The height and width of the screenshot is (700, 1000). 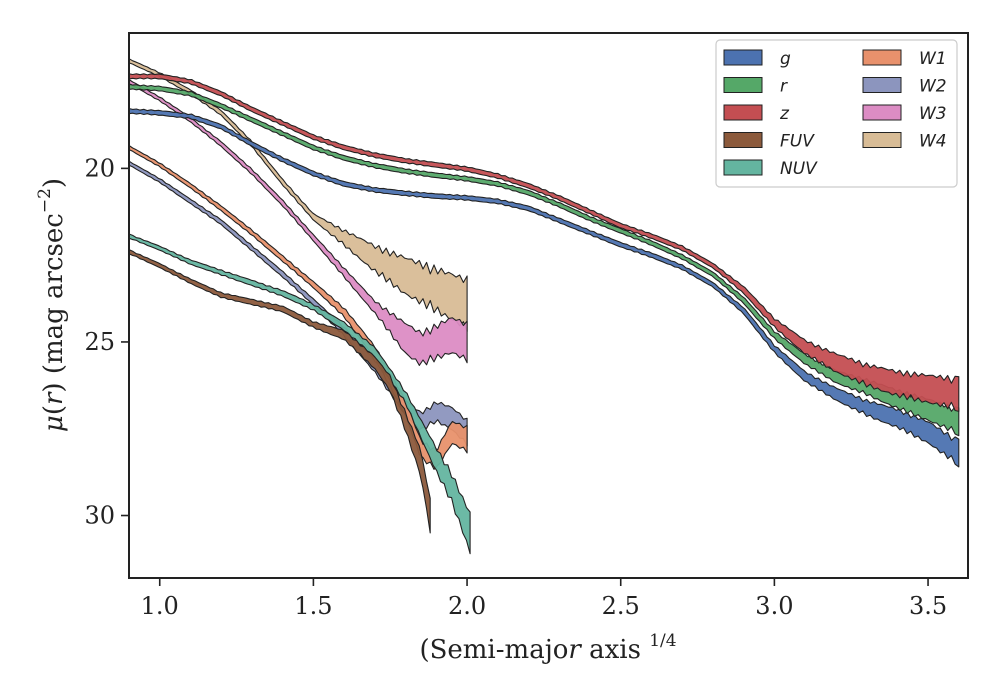 What do you see at coordinates (797, 142) in the screenshot?
I see `legend-label-fuv: FUV` at bounding box center [797, 142].